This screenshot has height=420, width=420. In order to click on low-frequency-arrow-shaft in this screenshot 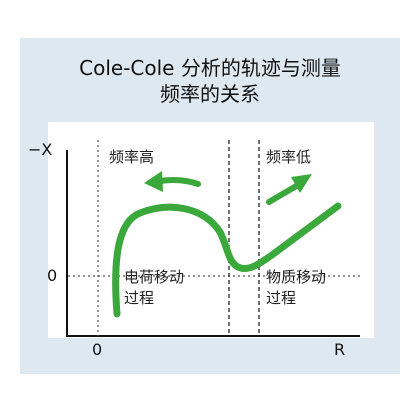, I will do `click(283, 193)`.